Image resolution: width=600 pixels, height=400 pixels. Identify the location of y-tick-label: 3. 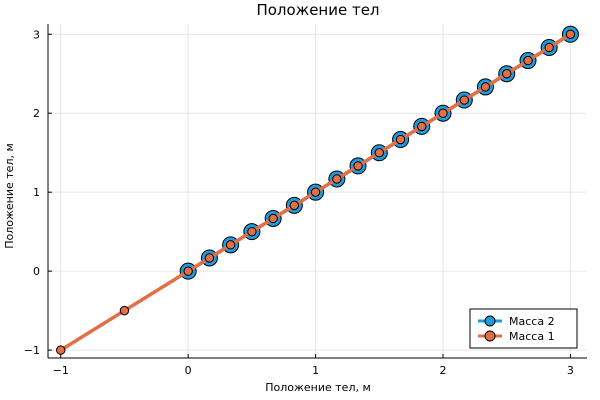
(36, 34).